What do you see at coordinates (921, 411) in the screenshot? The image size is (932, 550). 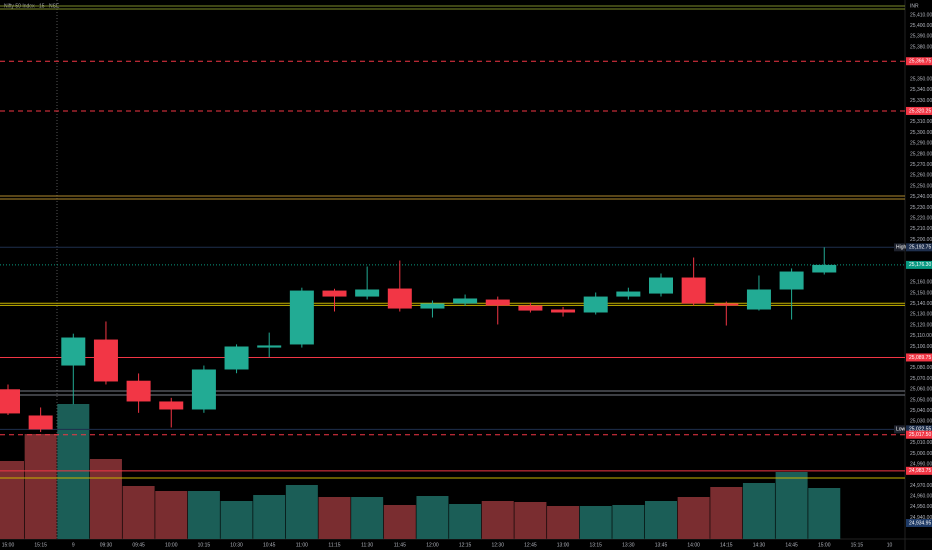 I see `y-tick-label: 25,040.00` at bounding box center [921, 411].